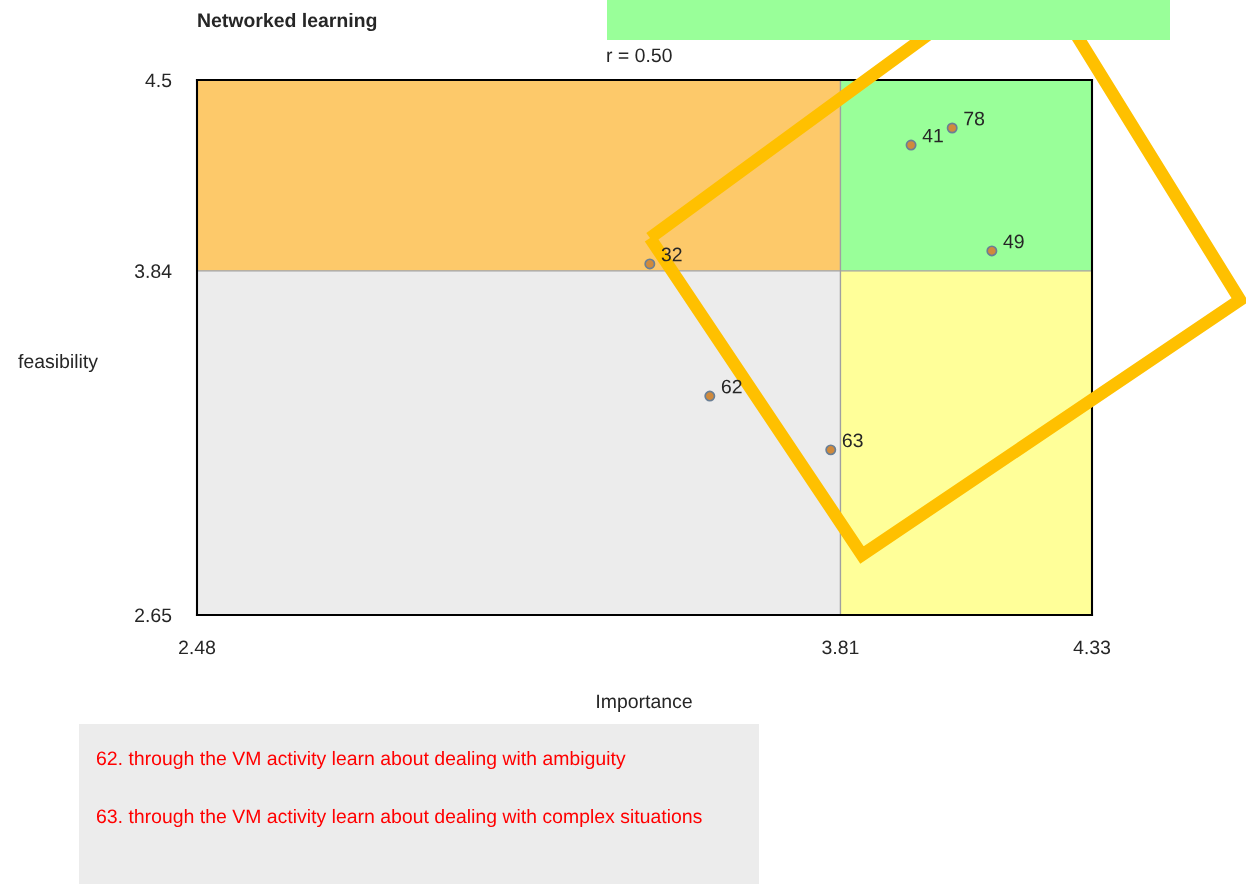  Describe the element at coordinates (639, 55) in the screenshot. I see `text: r = 0.50` at that location.